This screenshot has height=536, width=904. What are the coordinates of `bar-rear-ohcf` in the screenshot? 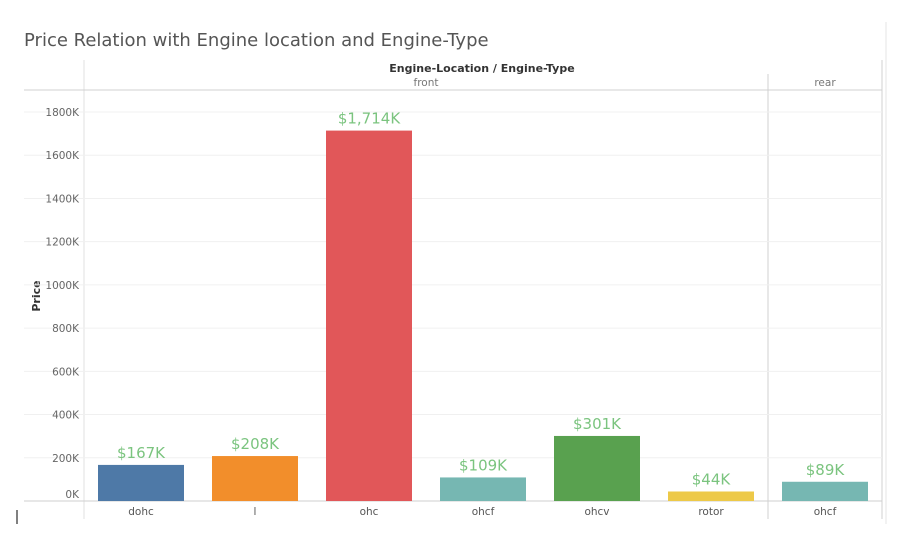 It's located at (825, 491).